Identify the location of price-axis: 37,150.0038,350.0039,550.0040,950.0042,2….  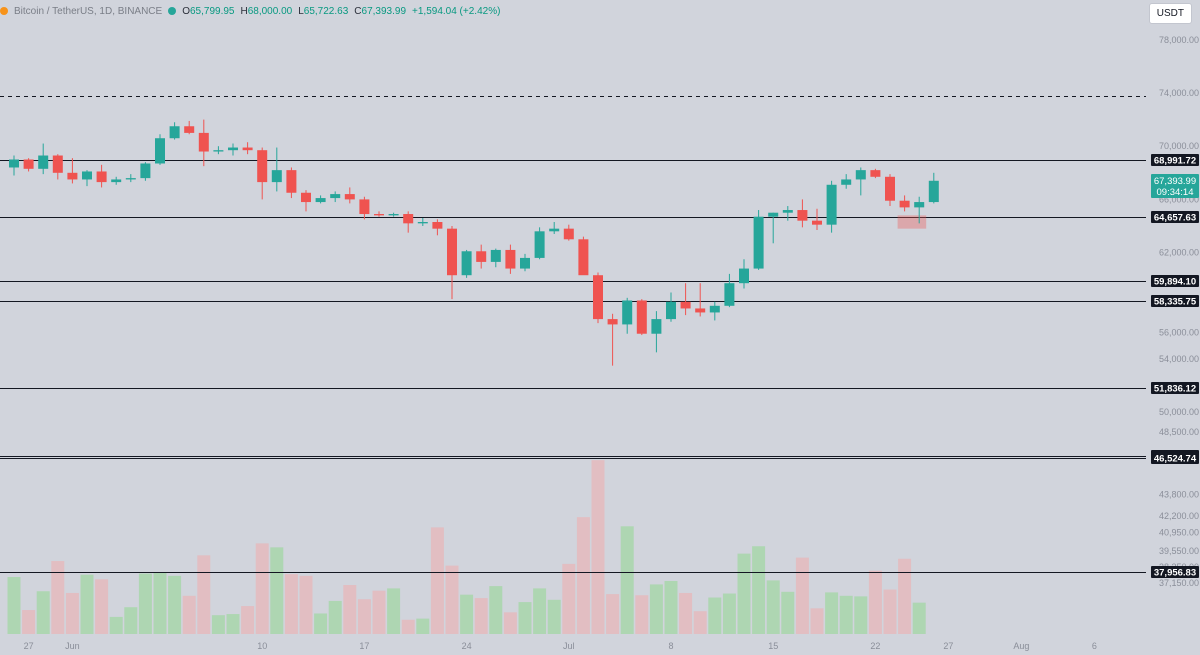
(1173, 327).